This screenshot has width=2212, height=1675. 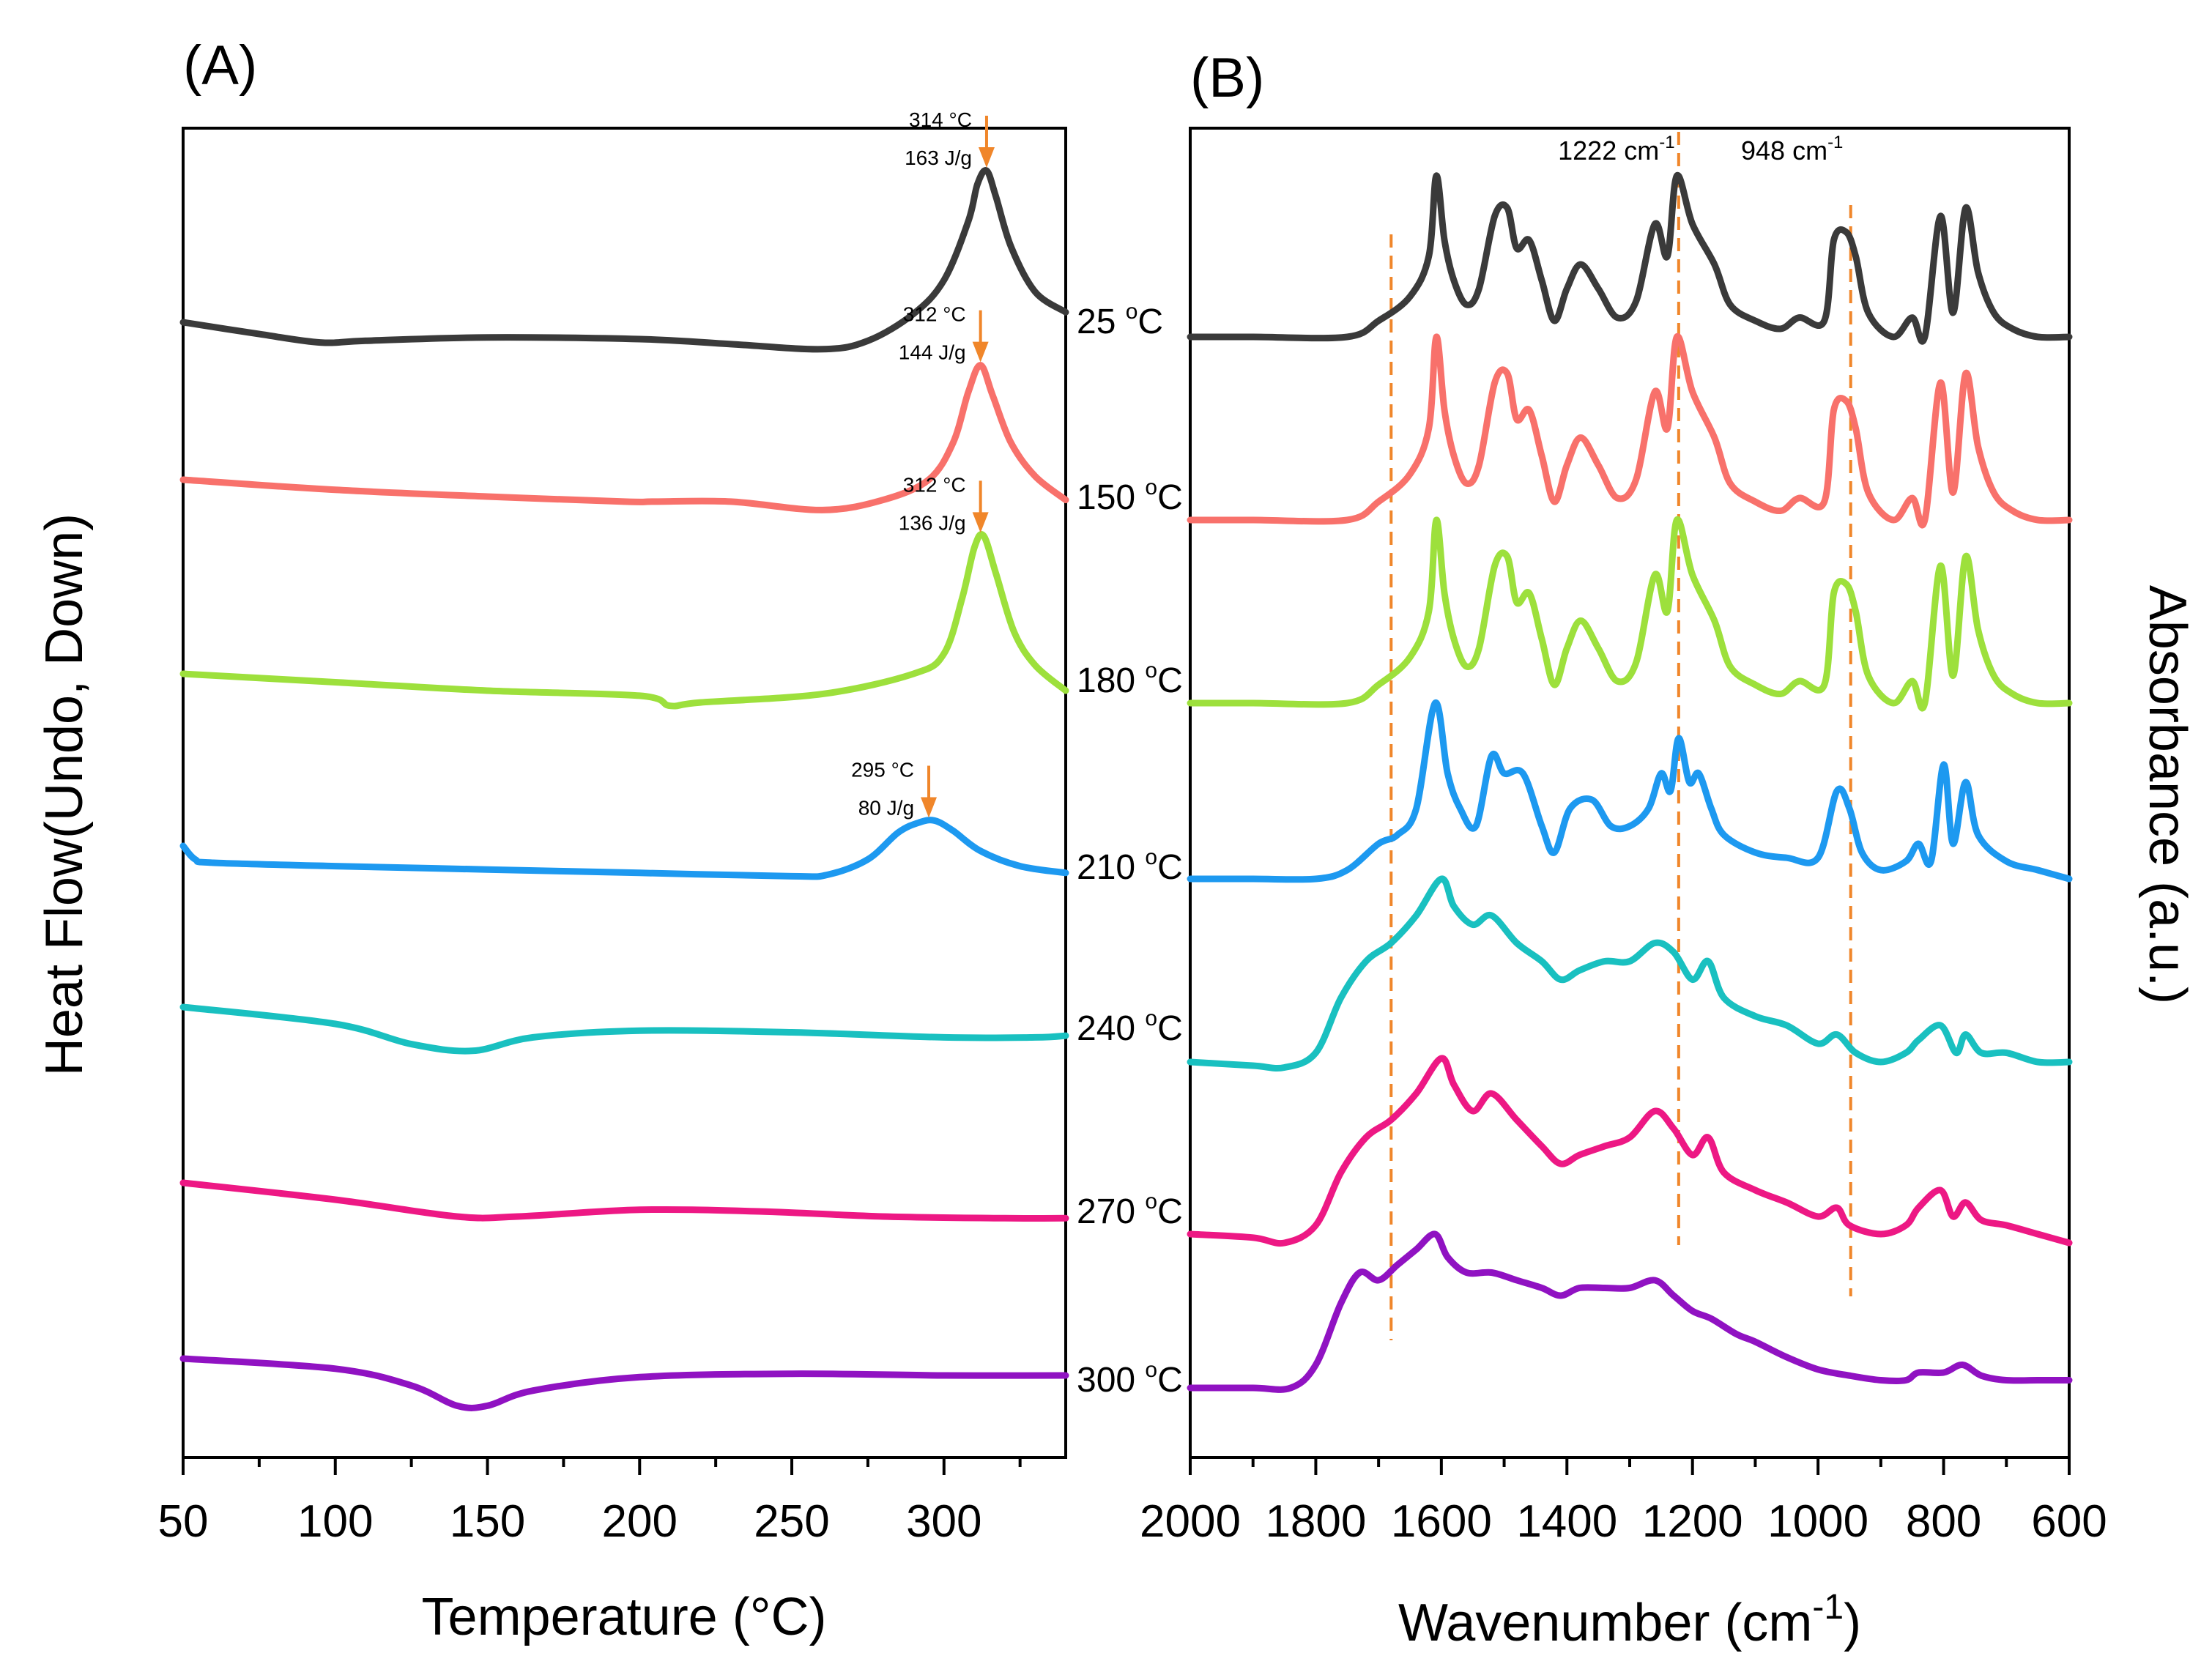 I want to click on reference-line-value: 948 cm, so click(x=1784, y=150).